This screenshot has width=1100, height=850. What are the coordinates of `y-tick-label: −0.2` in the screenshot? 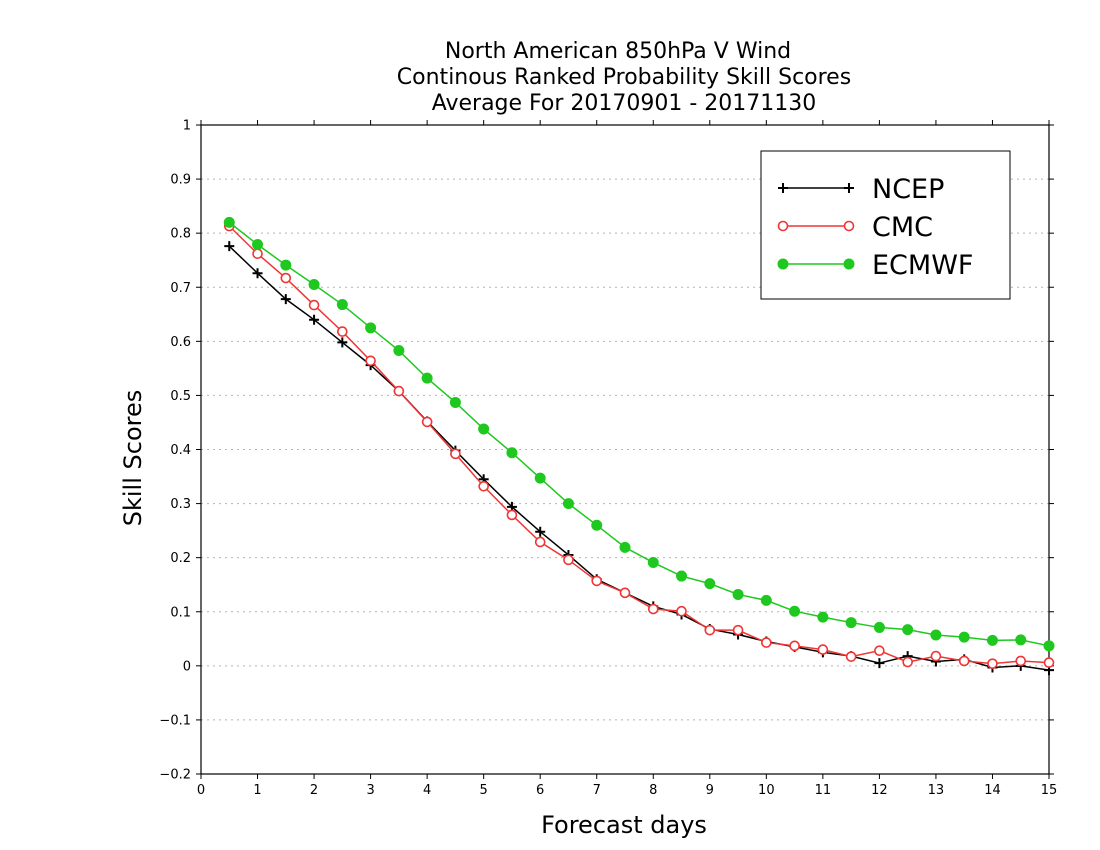 It's located at (175, 775).